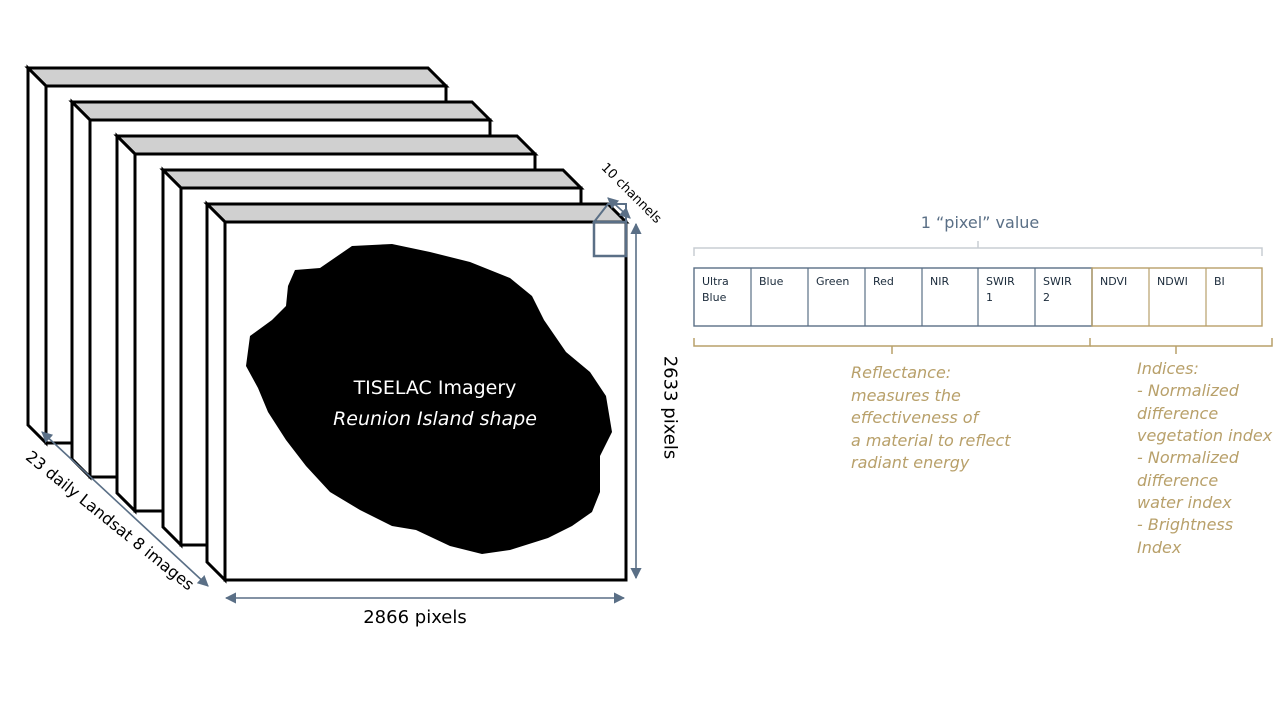 The width and height of the screenshot is (1280, 720). Describe the element at coordinates (715, 289) in the screenshot. I see `channel-cell: Ultra Blue` at that location.